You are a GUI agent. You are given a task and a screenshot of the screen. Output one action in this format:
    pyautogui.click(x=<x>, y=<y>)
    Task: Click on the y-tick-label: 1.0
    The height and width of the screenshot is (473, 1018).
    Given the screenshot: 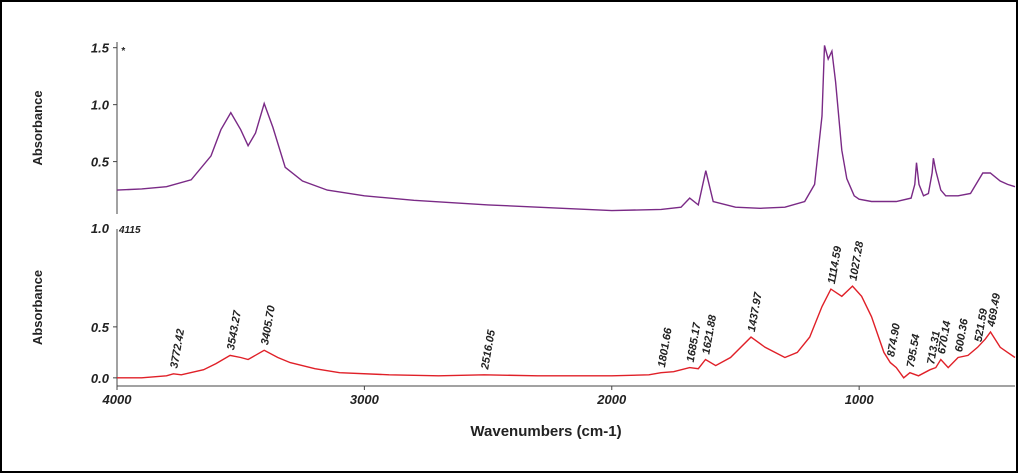 What is the action you would take?
    pyautogui.click(x=100, y=105)
    